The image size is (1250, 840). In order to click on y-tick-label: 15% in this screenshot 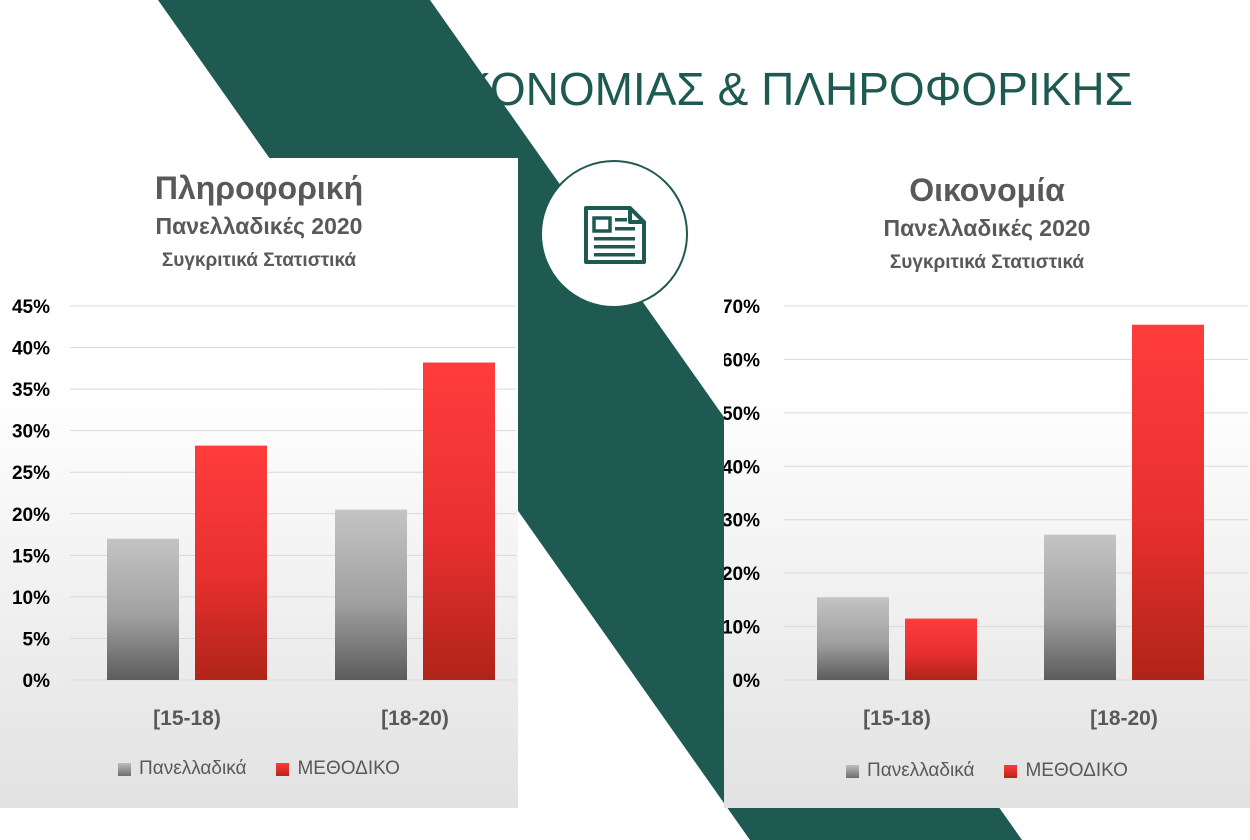, I will do `click(31, 556)`.